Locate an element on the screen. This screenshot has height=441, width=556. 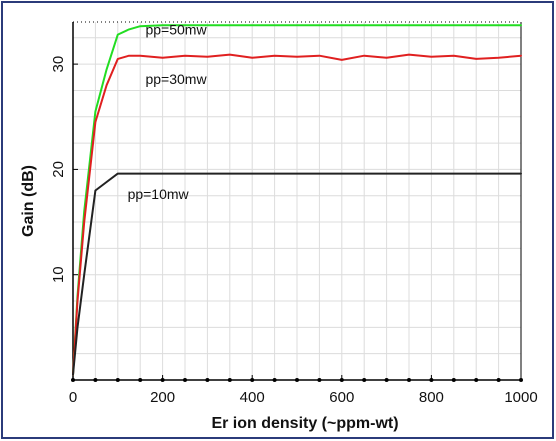
x-tick-label: 200 is located at coordinates (162, 397).